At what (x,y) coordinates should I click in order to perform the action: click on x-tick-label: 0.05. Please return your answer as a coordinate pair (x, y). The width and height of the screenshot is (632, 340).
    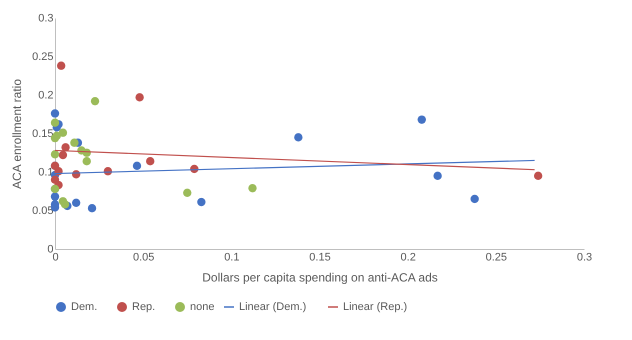
    Looking at the image, I should click on (143, 258).